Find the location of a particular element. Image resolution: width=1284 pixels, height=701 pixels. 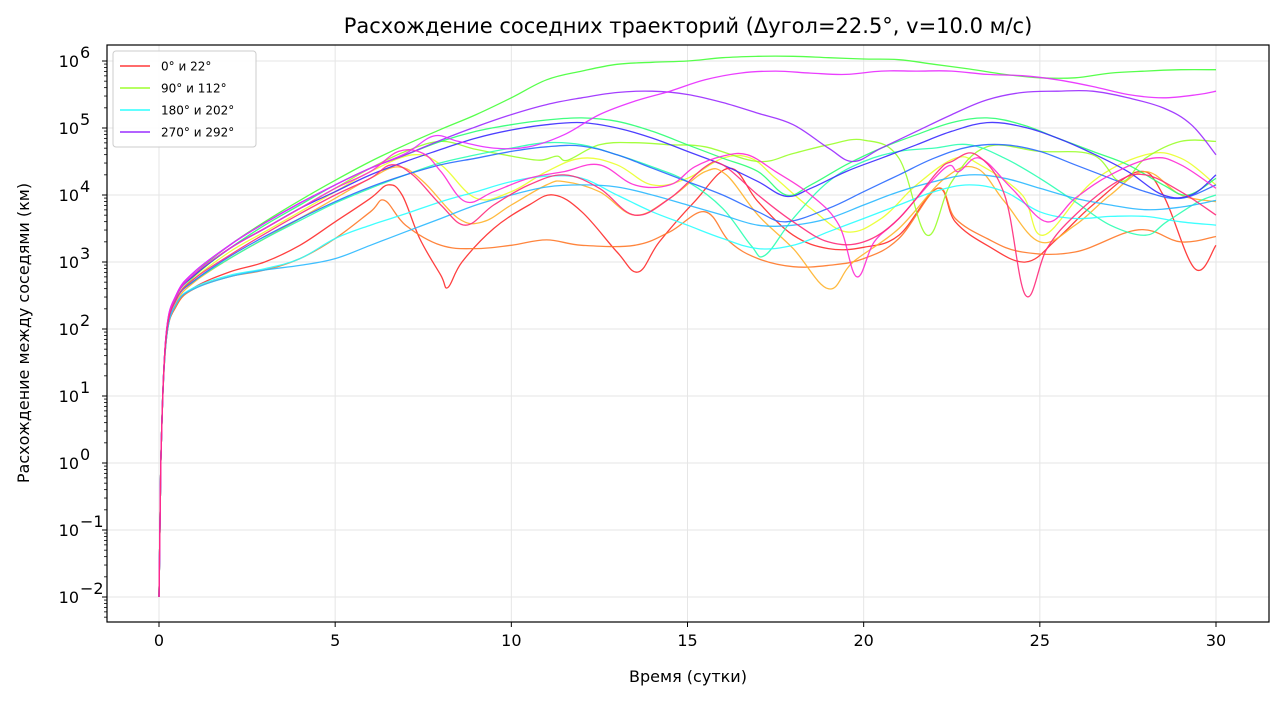

y-axis-label: Расхождение между соседями (км) is located at coordinates (23, 333).